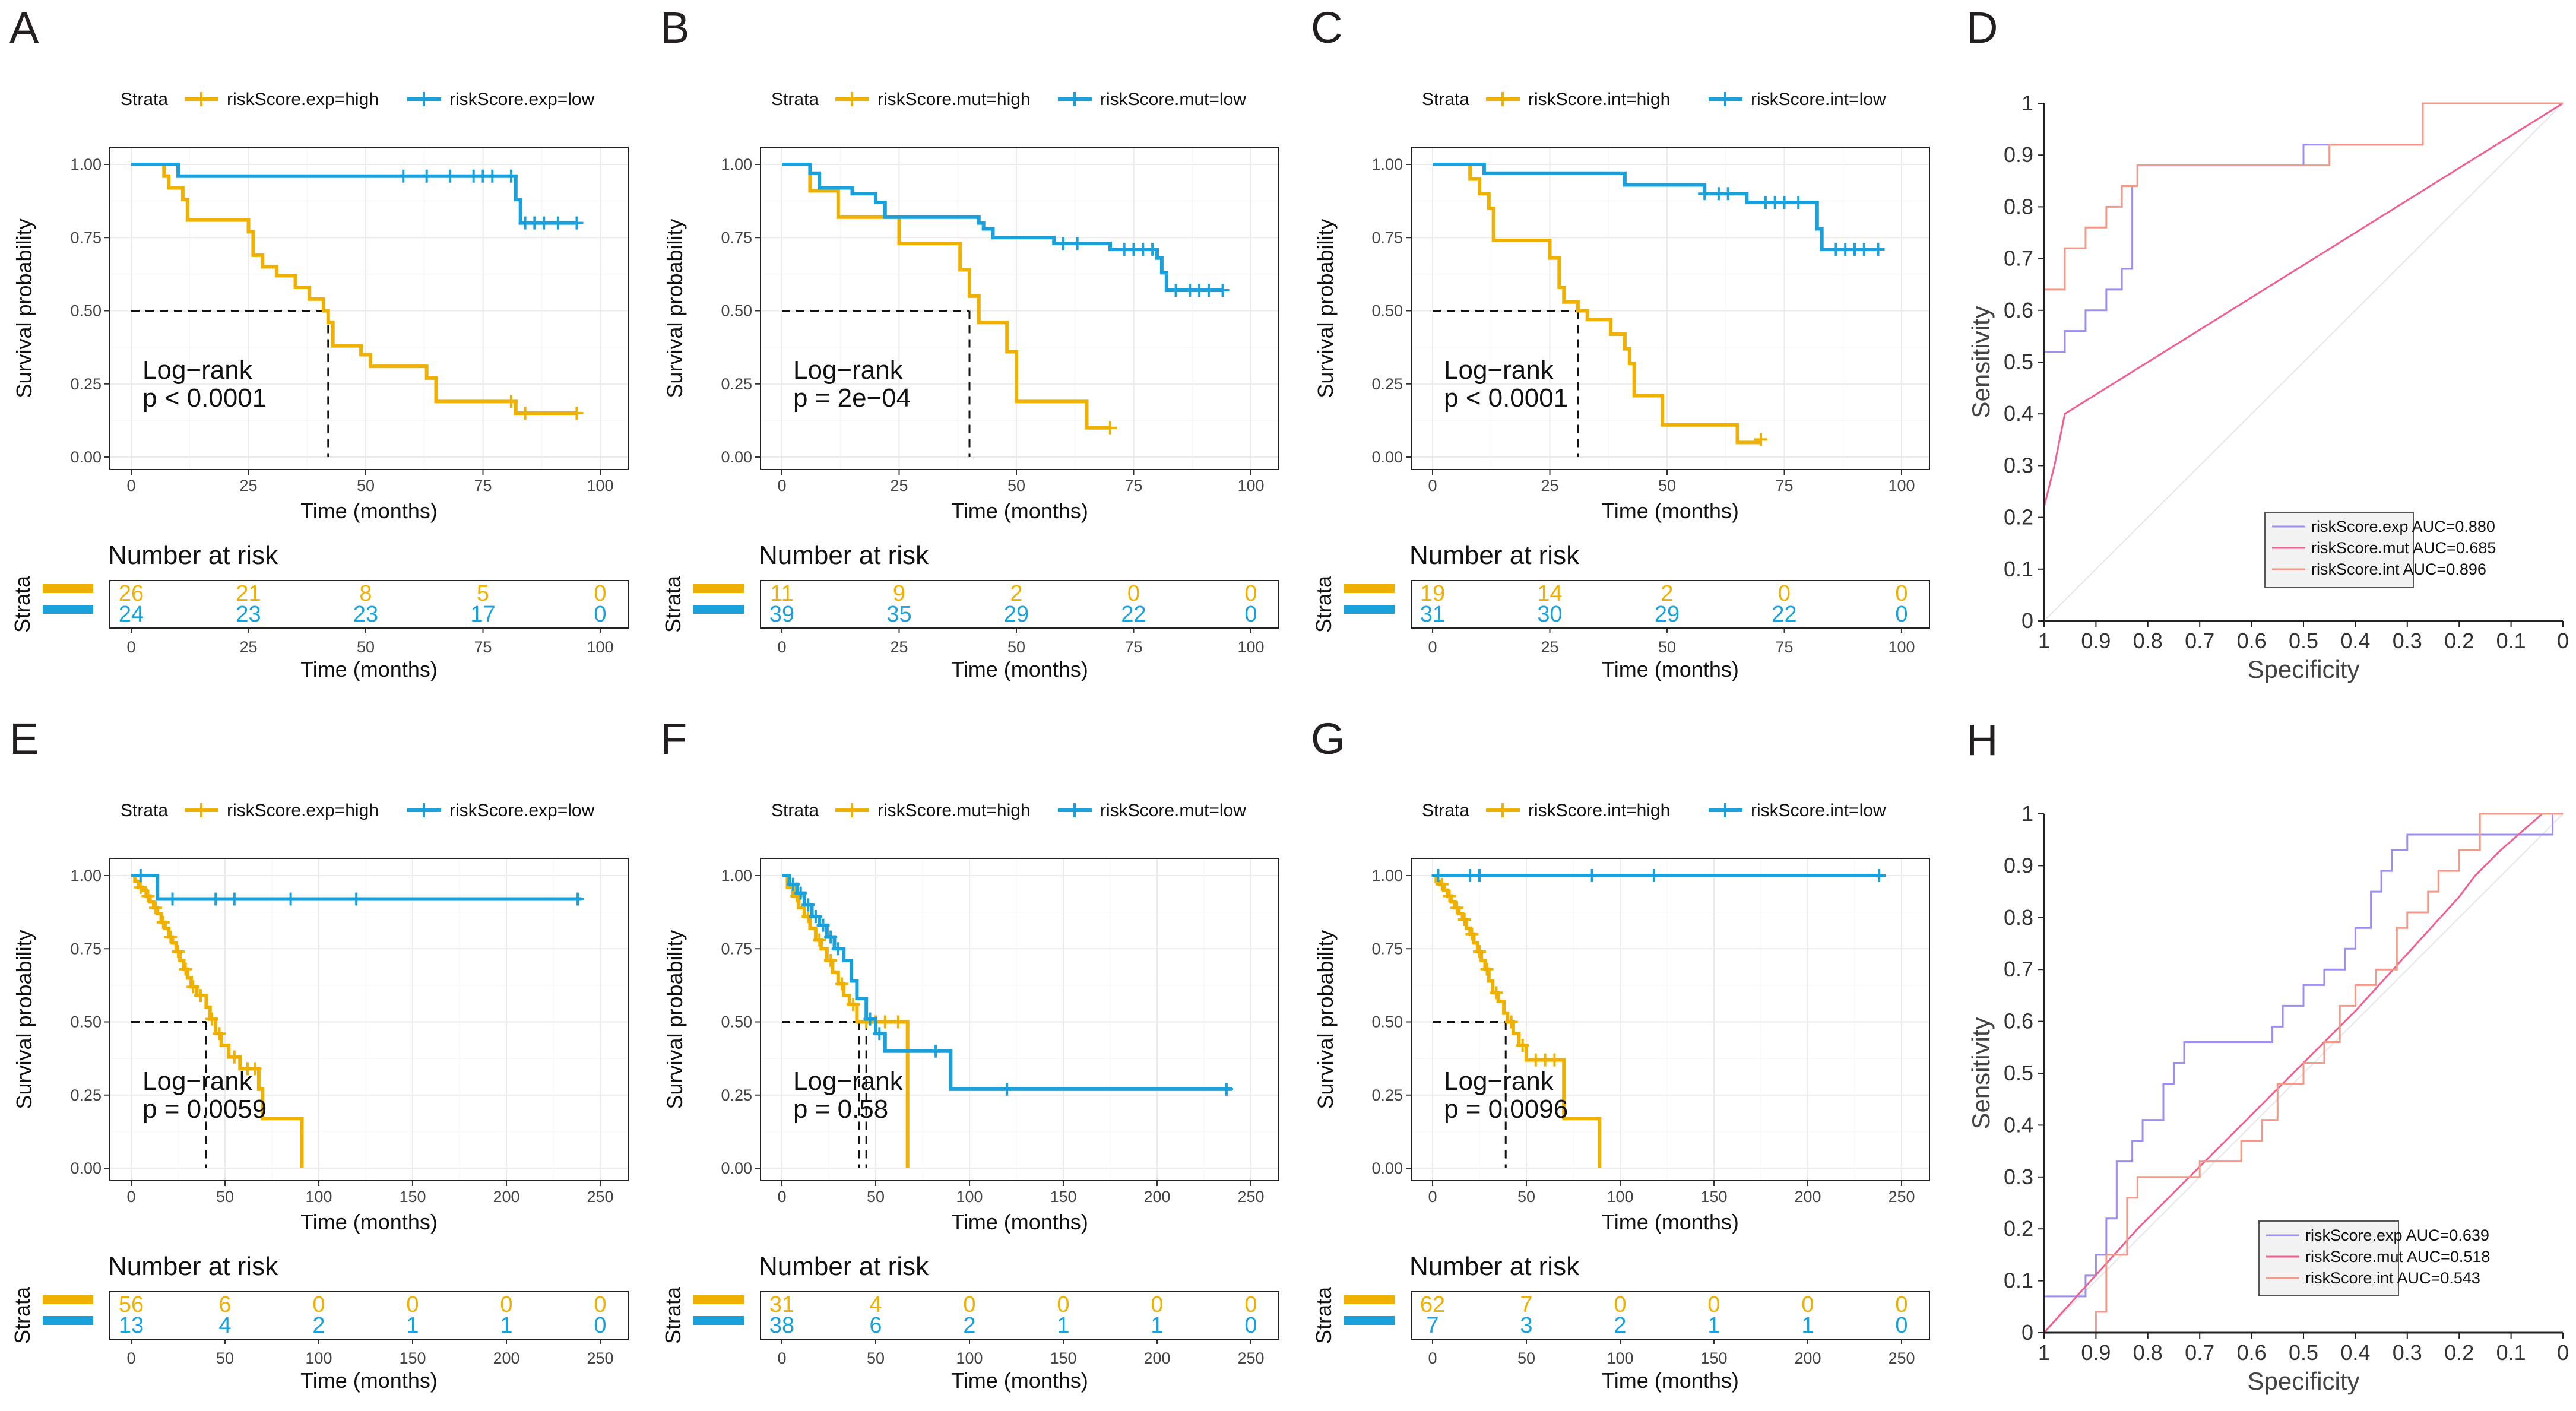  I want to click on y-tick-label: 0.50, so click(736, 311).